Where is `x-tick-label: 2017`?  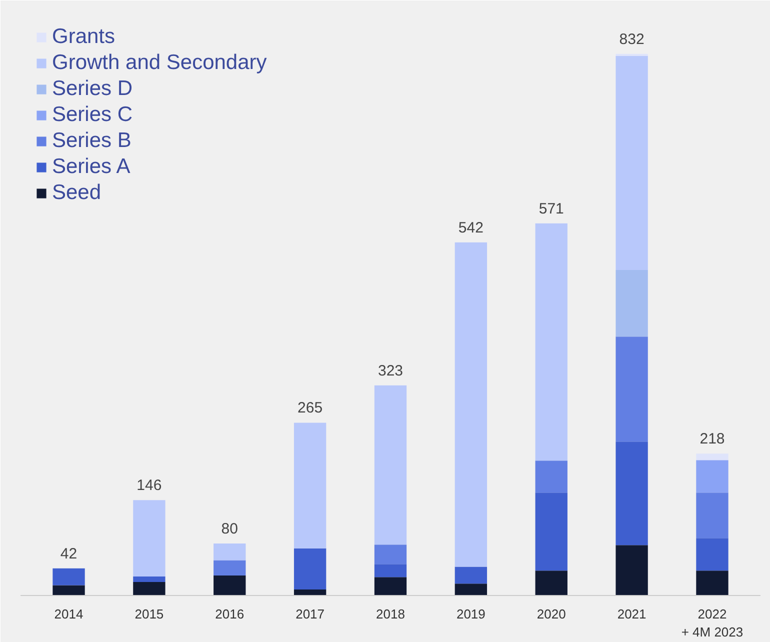 x-tick-label: 2017 is located at coordinates (310, 614).